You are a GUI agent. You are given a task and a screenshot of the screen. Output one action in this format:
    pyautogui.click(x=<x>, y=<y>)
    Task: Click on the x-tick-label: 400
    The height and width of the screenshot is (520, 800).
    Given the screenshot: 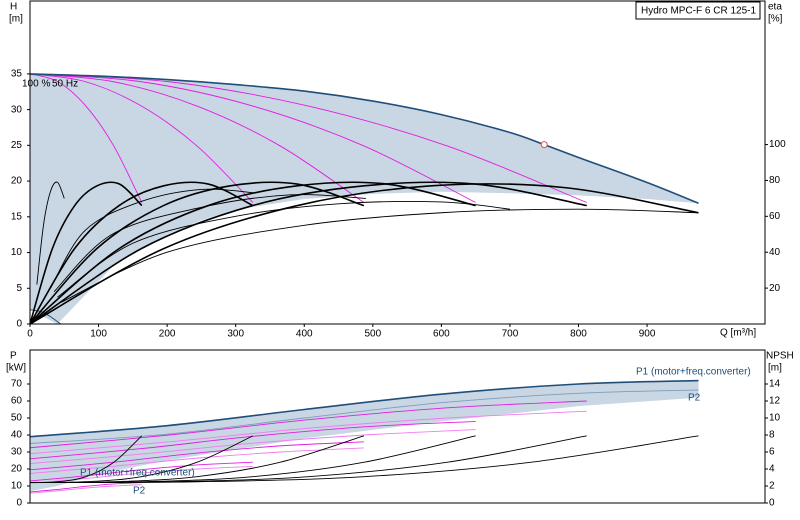 What is the action you would take?
    pyautogui.click(x=304, y=334)
    